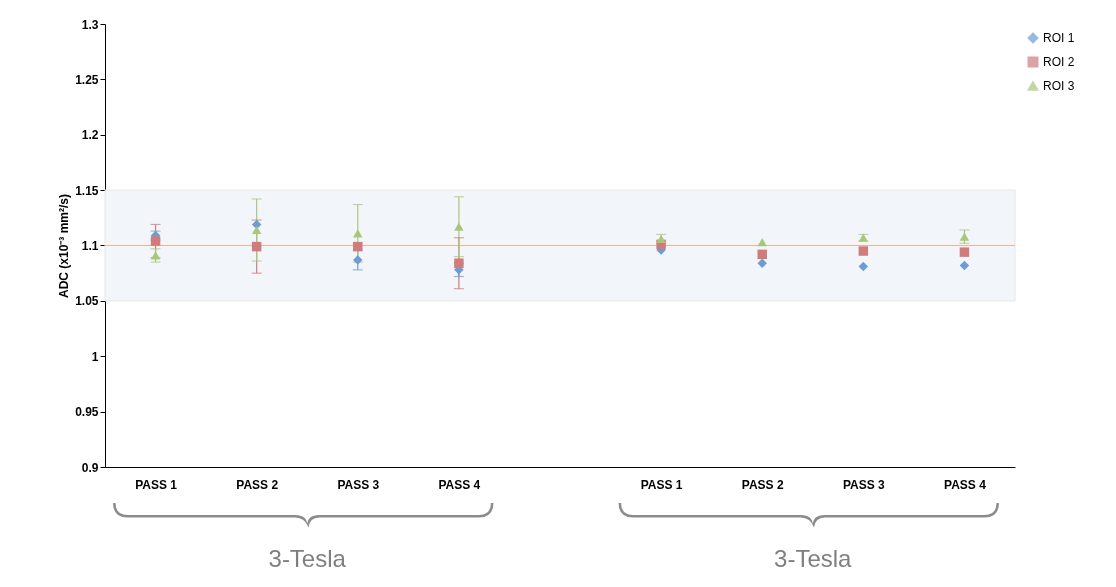 Image resolution: width=1116 pixels, height=587 pixels. What do you see at coordinates (64, 246) in the screenshot?
I see `y-axis-title: ADC (x10⁻³ mm²/s)` at bounding box center [64, 246].